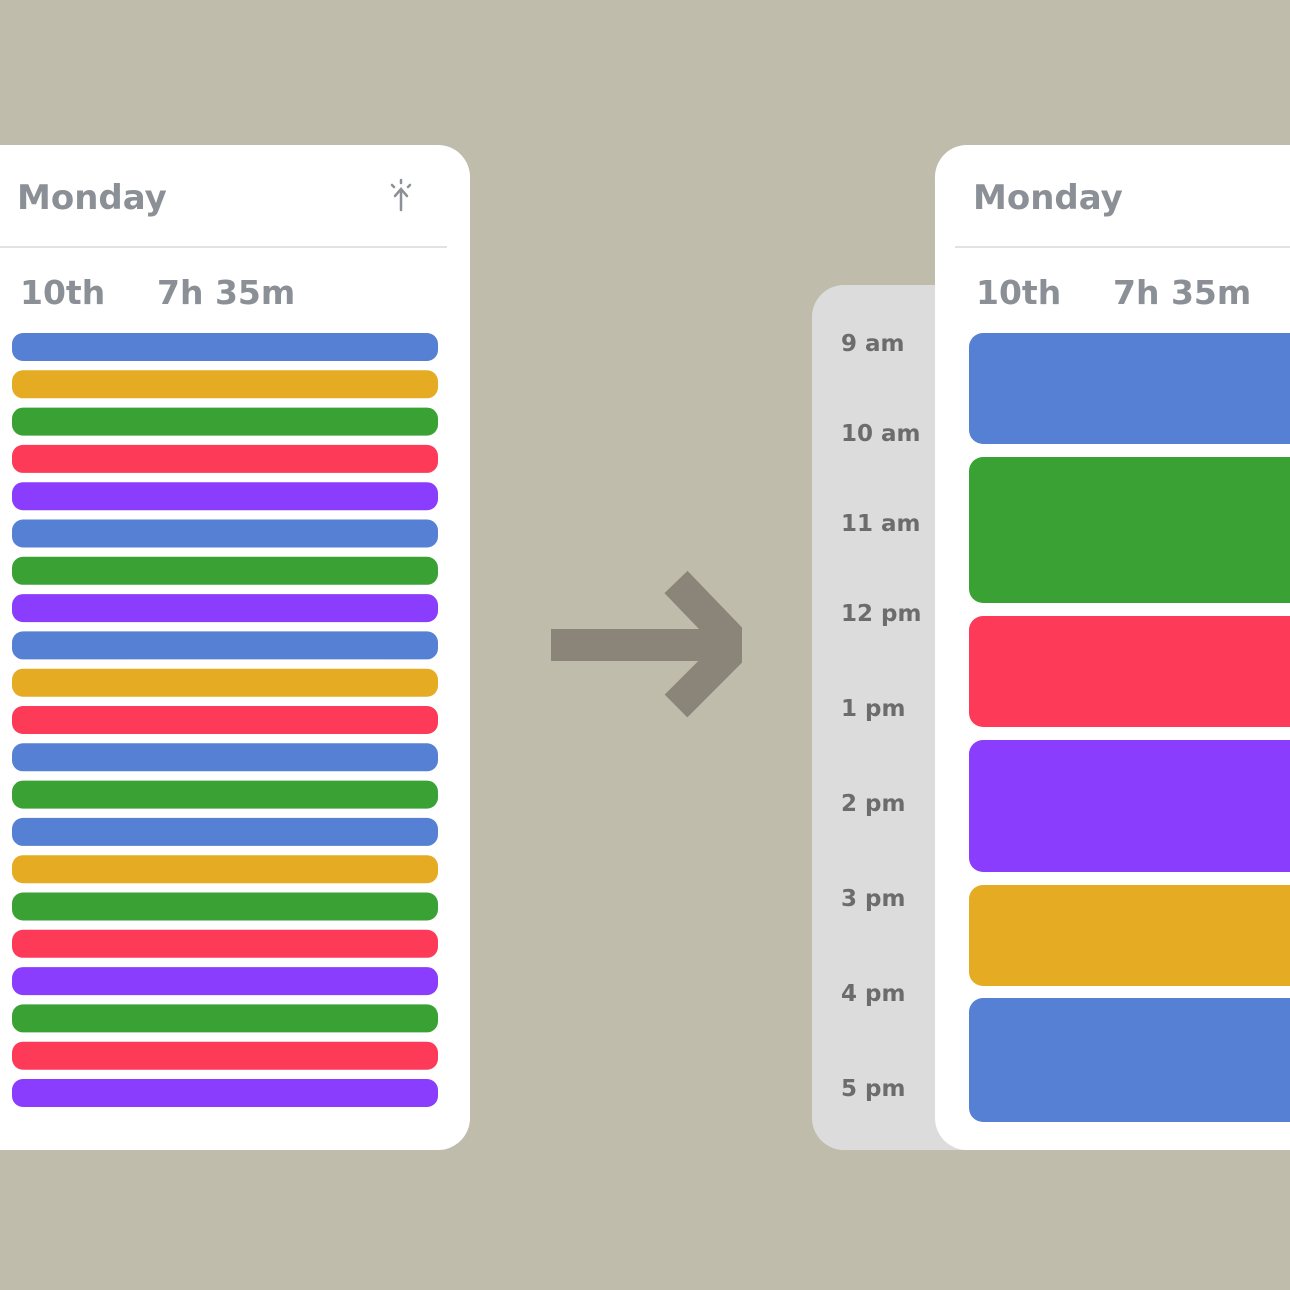  I want to click on wand-icon, so click(401, 195).